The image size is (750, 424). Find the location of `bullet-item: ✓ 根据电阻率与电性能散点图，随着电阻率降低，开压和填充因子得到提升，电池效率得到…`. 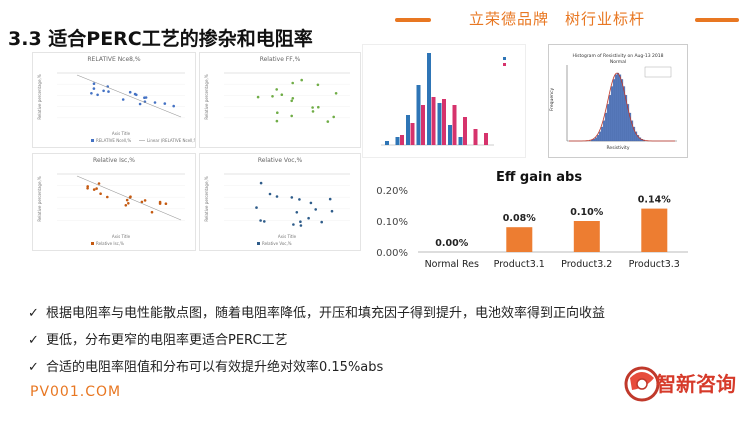

bullet-item: ✓ 根据电阻率与电性能散点图，随着电阻率降低，开压和填充因子得到提升，电池效率得到… is located at coordinates (317, 313).